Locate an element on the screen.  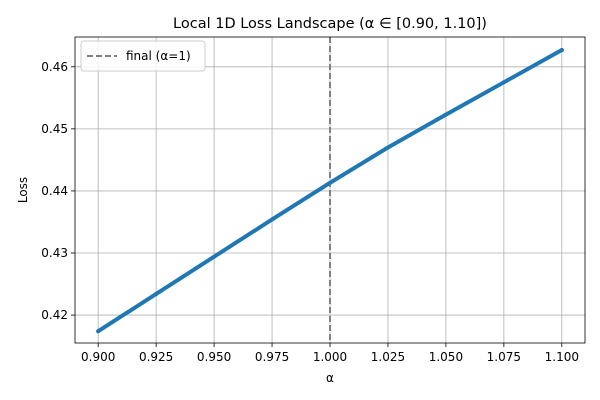
legend: final (α=1) is located at coordinates (143, 56).